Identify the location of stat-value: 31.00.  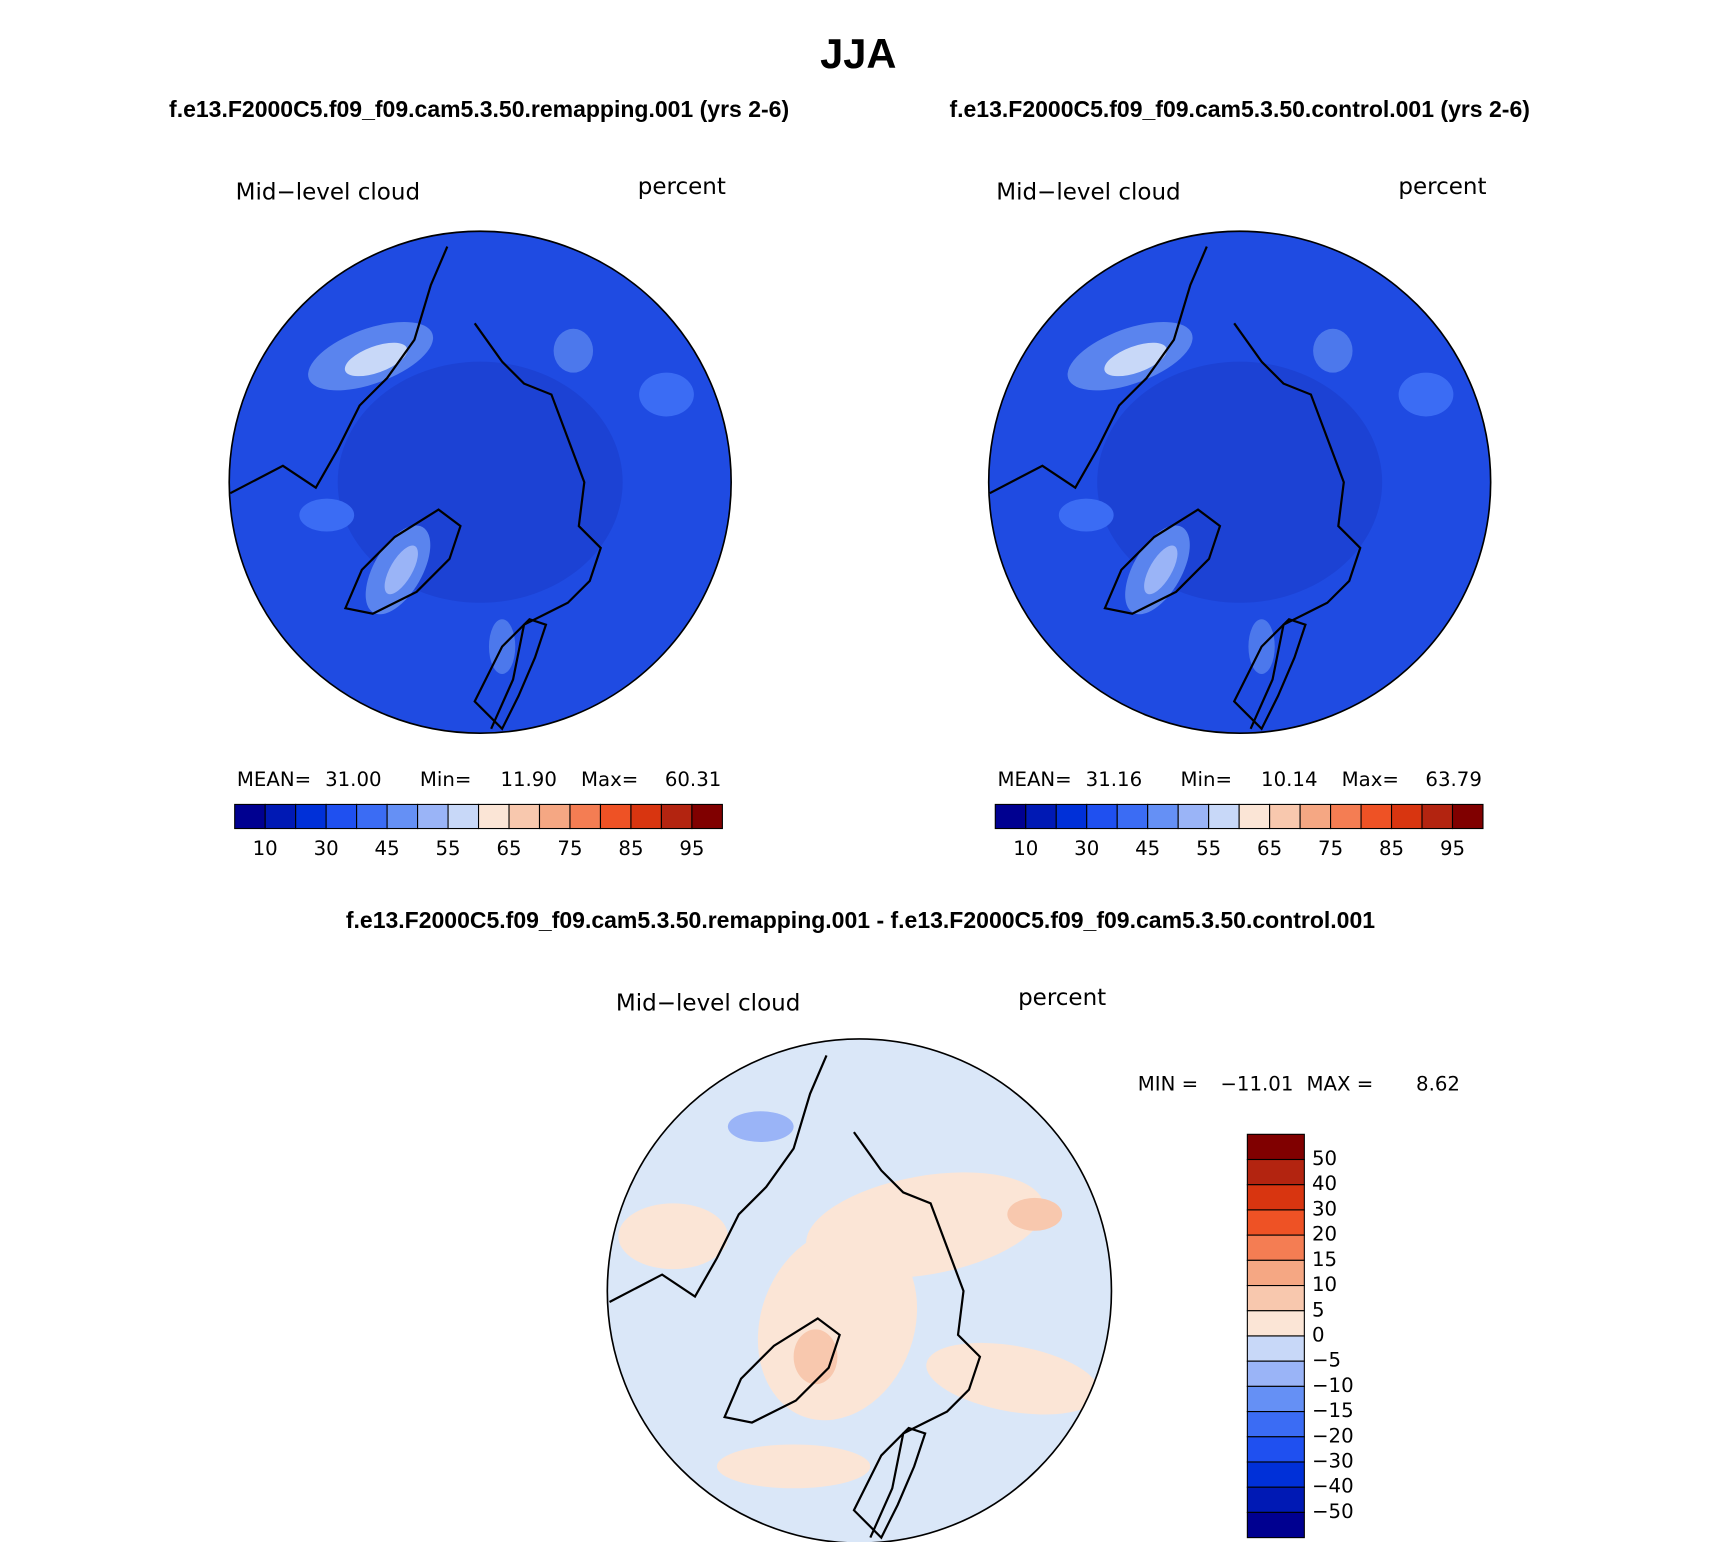
(353, 779).